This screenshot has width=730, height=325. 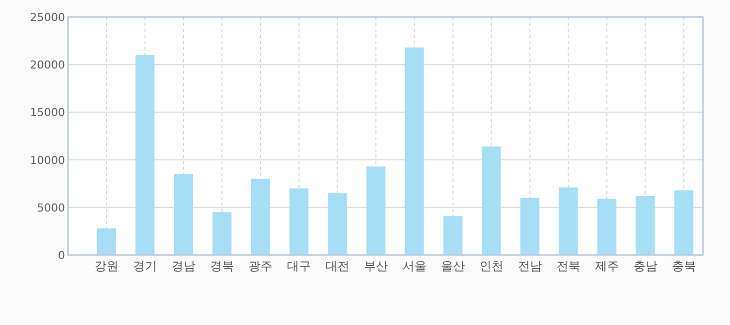 What do you see at coordinates (222, 266) in the screenshot?
I see `x-tick-label: 경북` at bounding box center [222, 266].